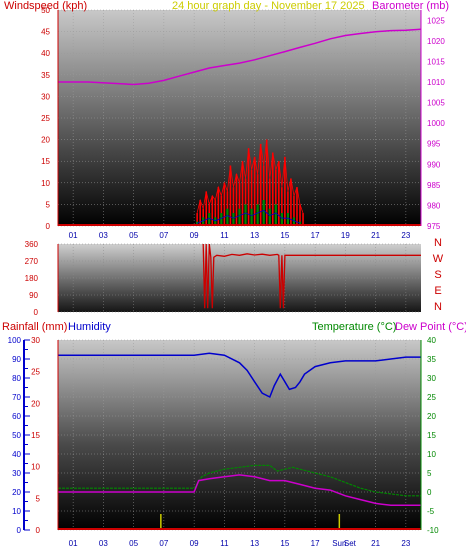 The image size is (466, 560). What do you see at coordinates (35, 403) in the screenshot?
I see `rainfall-tick-label: 20` at bounding box center [35, 403].